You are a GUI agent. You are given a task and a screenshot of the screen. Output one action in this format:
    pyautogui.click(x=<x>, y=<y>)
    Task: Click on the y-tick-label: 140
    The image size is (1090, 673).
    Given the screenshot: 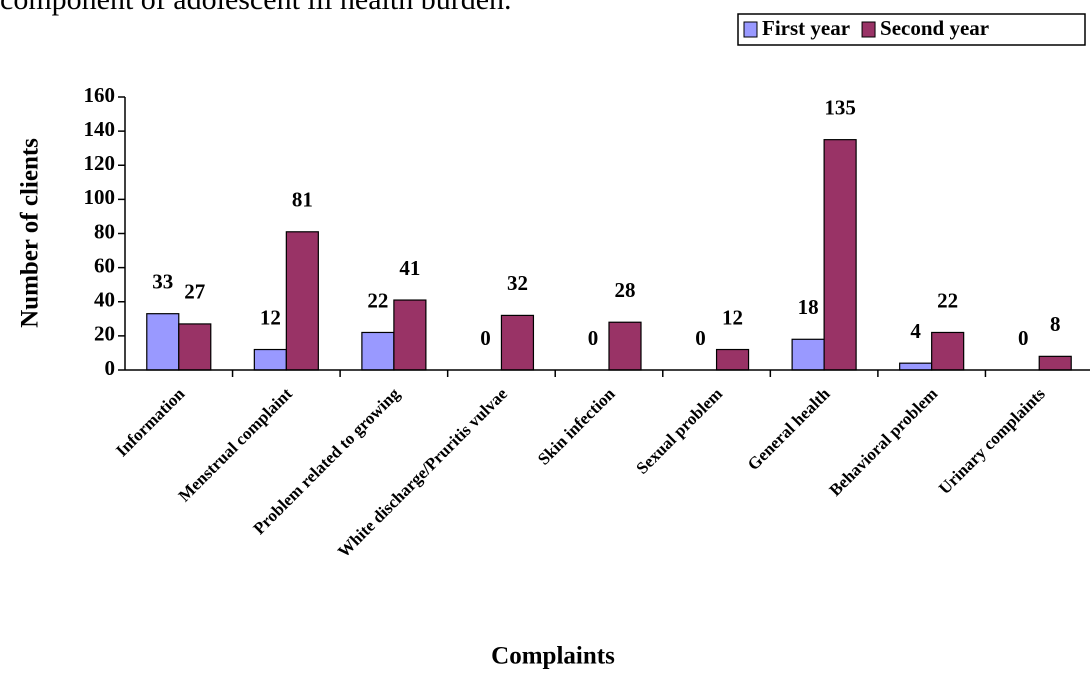 What is the action you would take?
    pyautogui.click(x=100, y=129)
    